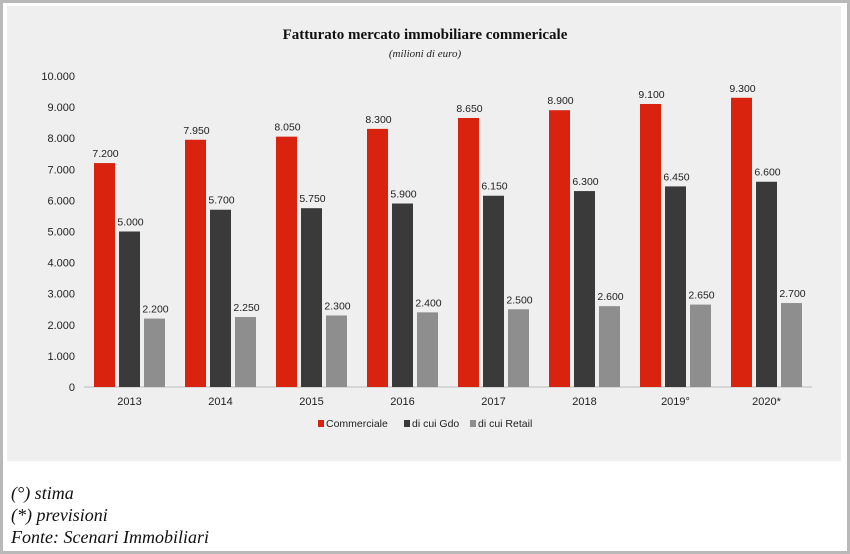  Describe the element at coordinates (61, 201) in the screenshot. I see `y-tick-label: 6.000` at that location.